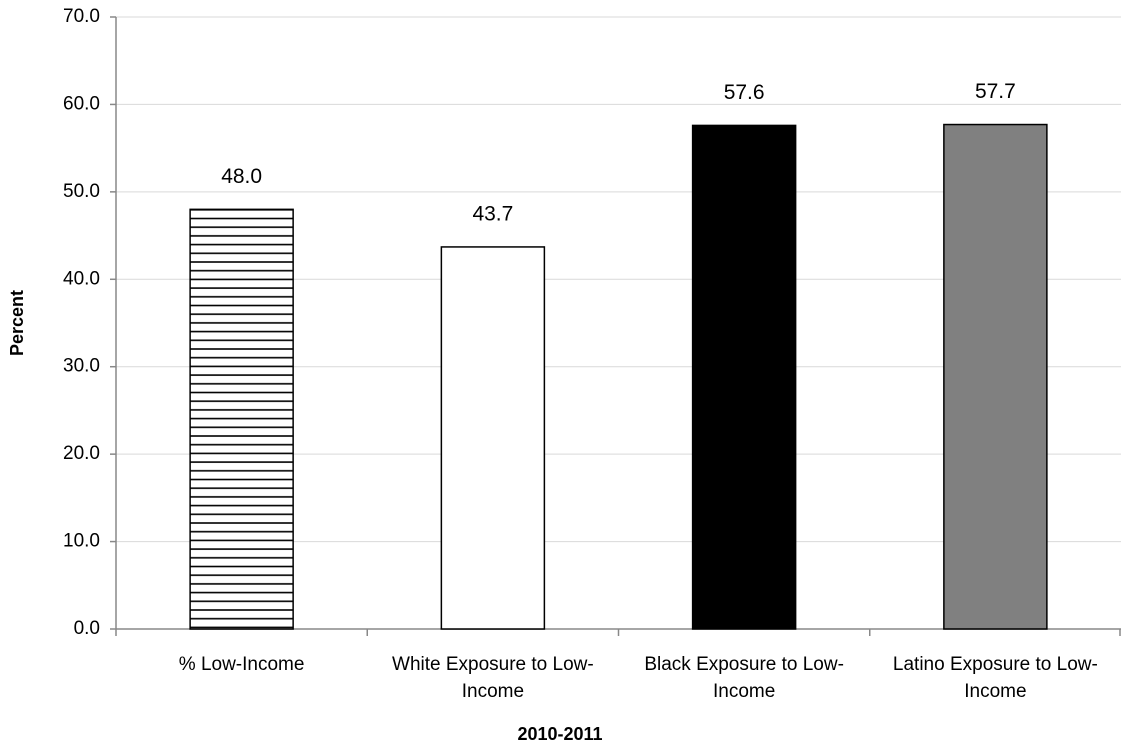 This screenshot has height=749, width=1121. Describe the element at coordinates (87, 628) in the screenshot. I see `y-tick-label: 0.0` at that location.